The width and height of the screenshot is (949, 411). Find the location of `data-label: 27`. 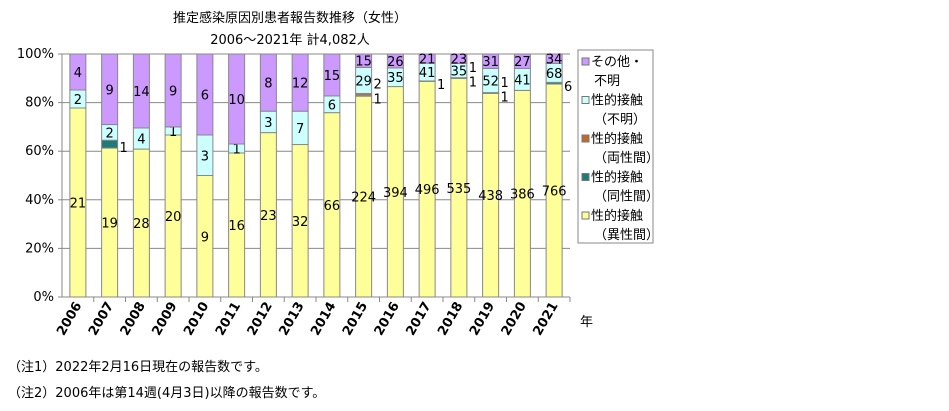

data-label: 27 is located at coordinates (522, 62).